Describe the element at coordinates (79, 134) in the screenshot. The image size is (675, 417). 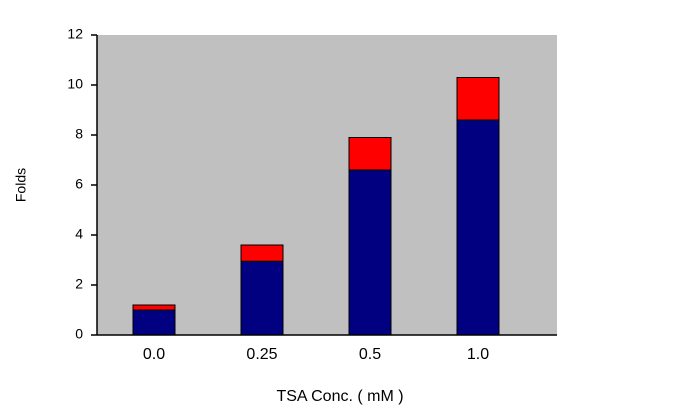
I see `y-tick-label: 8` at that location.